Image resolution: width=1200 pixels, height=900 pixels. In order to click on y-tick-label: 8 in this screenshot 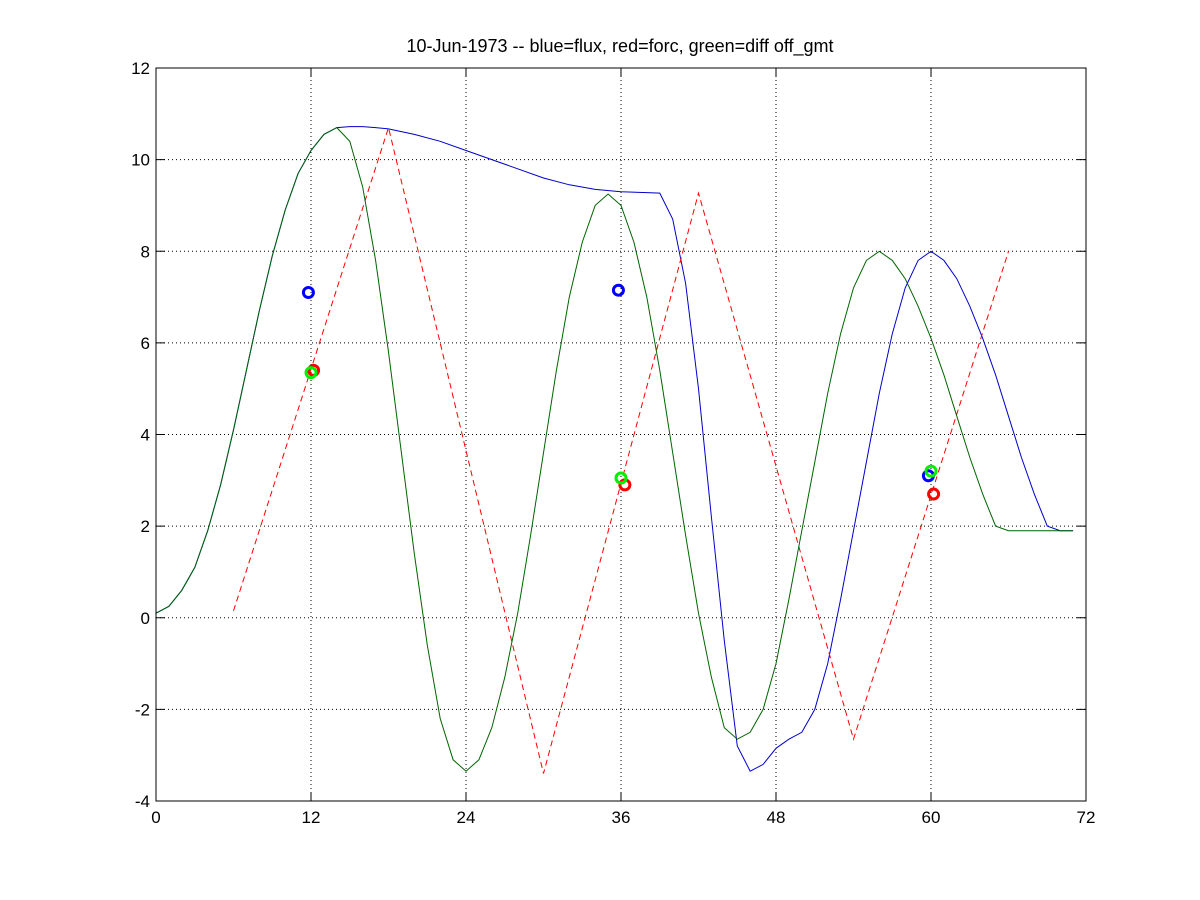, I will do `click(145, 251)`.